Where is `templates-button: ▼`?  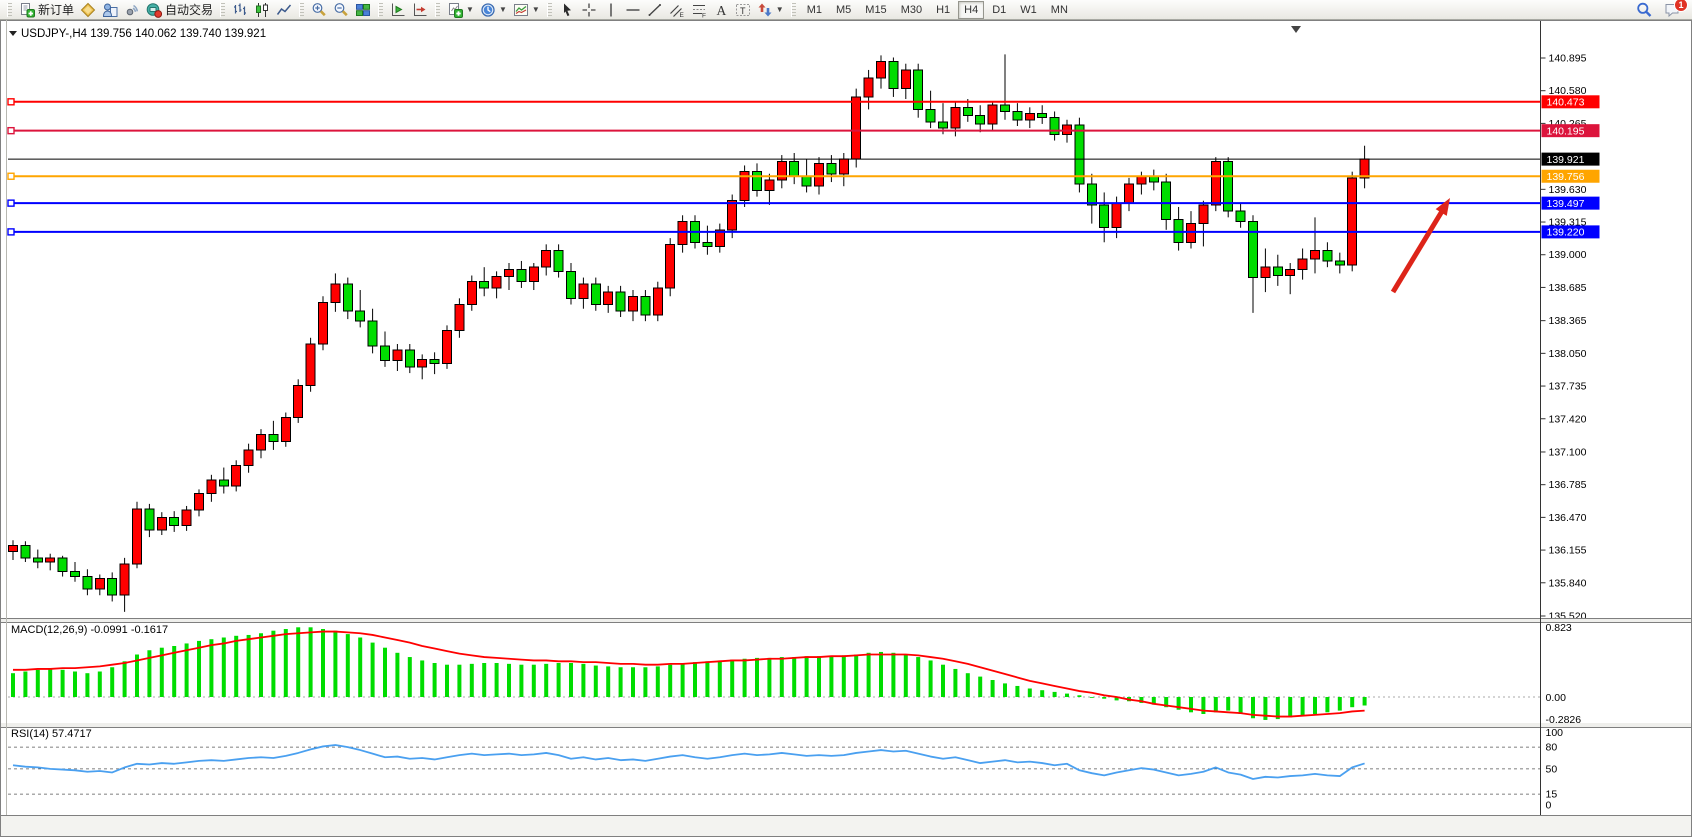
templates-button: ▼ is located at coordinates (526, 10).